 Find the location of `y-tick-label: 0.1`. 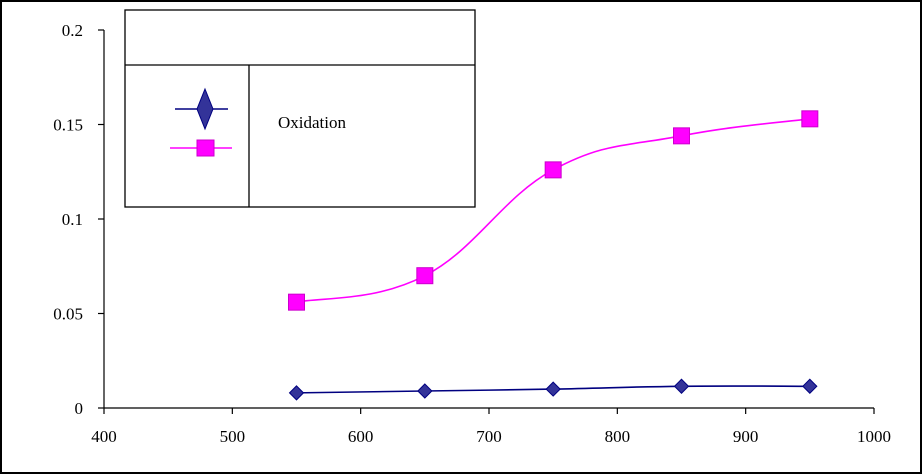

y-tick-label: 0.1 is located at coordinates (72, 219).